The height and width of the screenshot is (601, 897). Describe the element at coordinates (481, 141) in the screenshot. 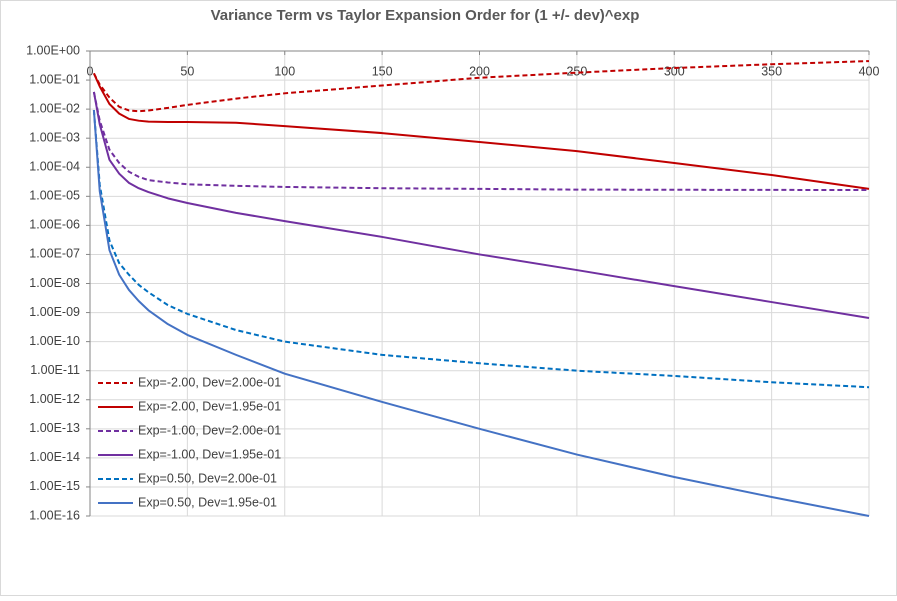

I see `series-line` at that location.